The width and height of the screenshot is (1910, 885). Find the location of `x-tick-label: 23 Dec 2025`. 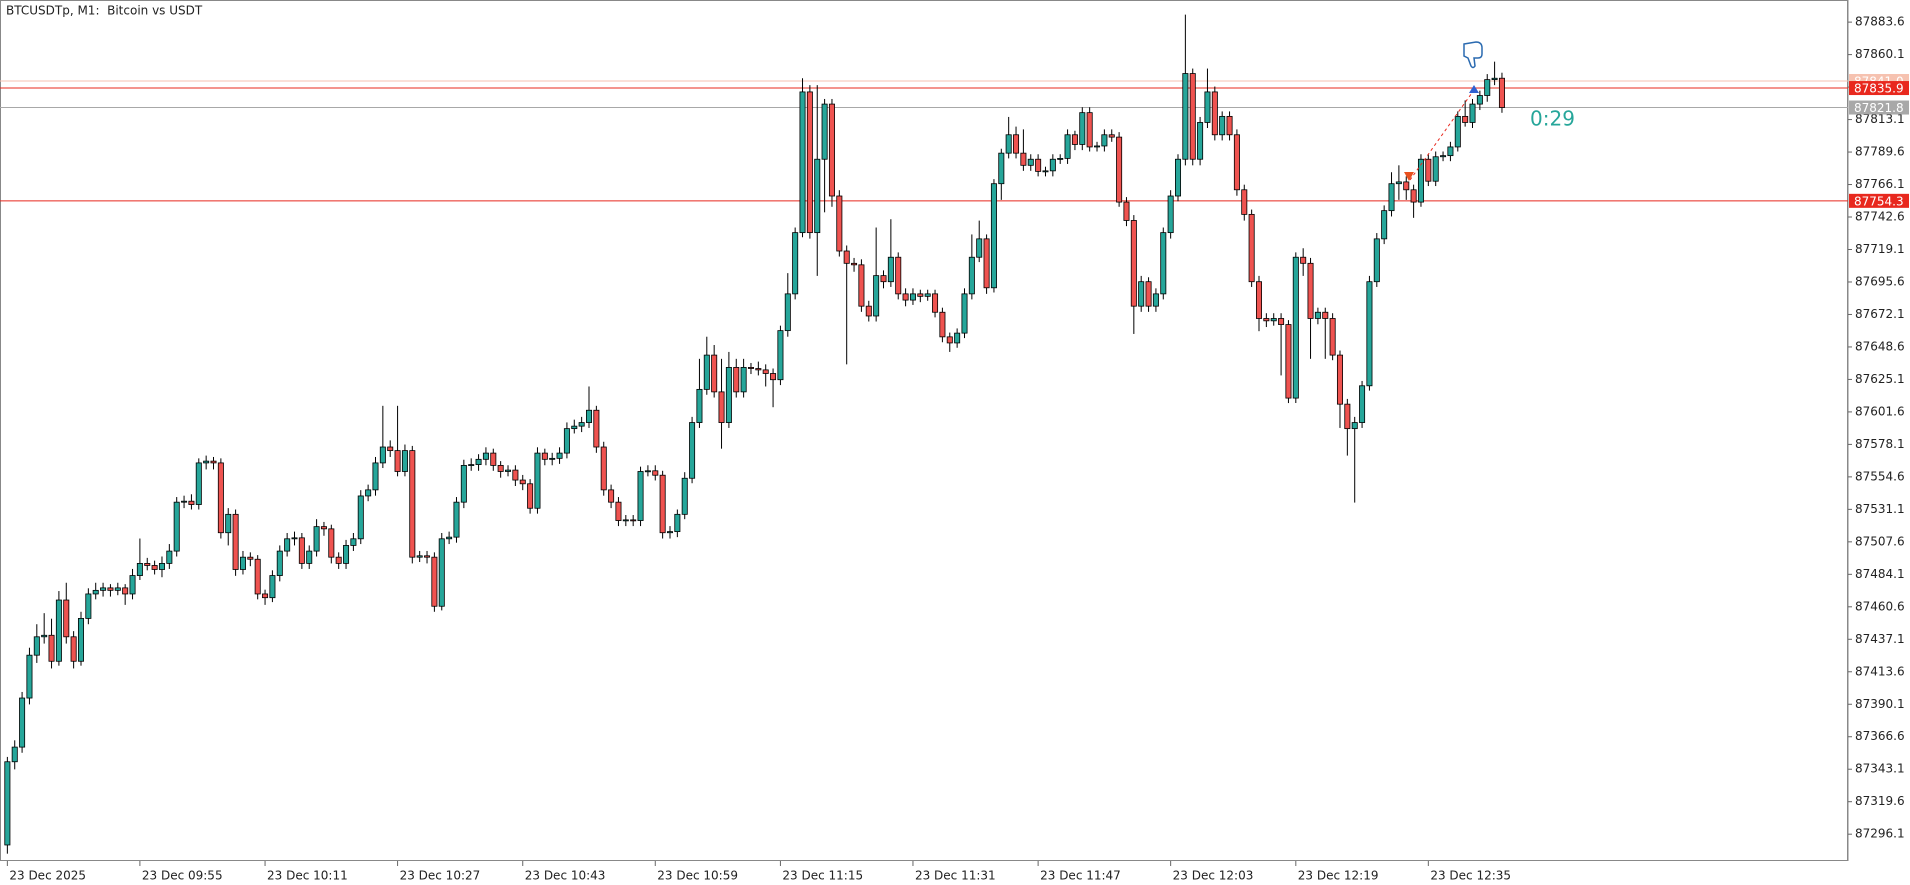

x-tick-label: 23 Dec 2025 is located at coordinates (47, 876).